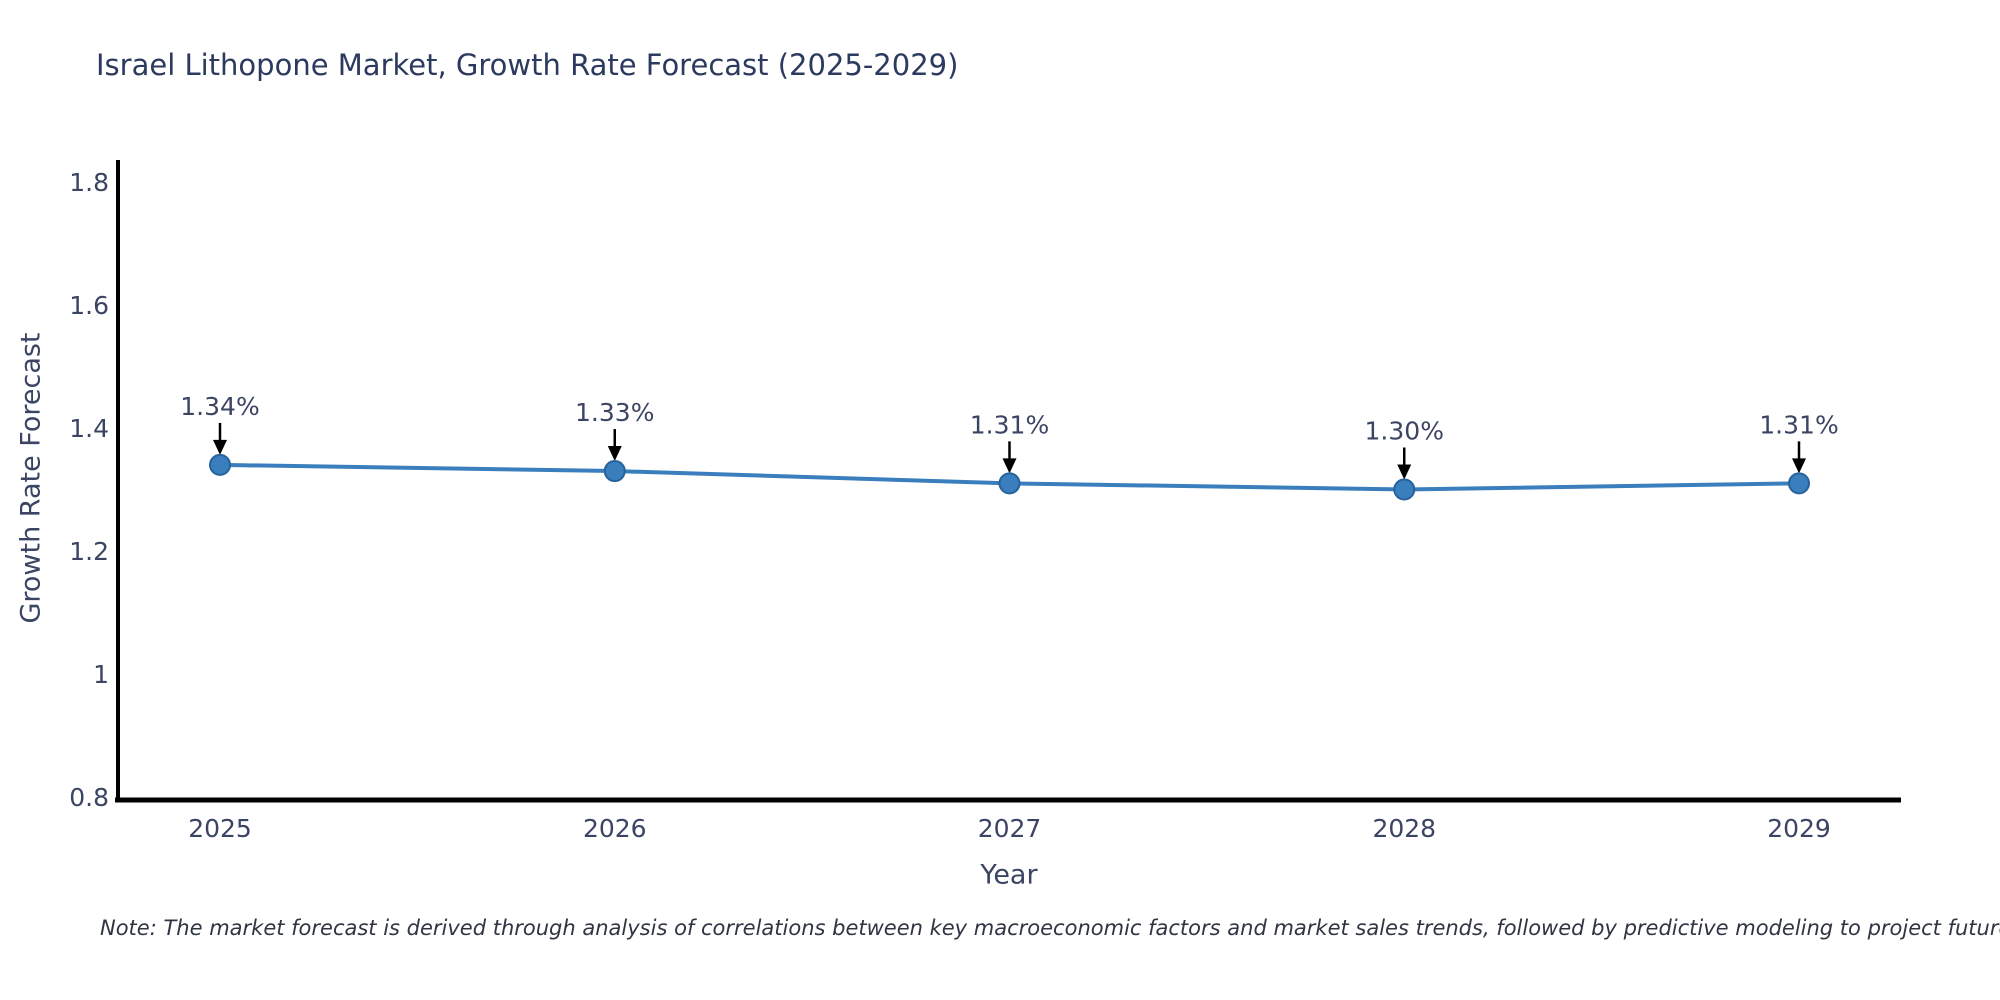  I want to click on annotation-label: 1.30%, so click(1404, 431).